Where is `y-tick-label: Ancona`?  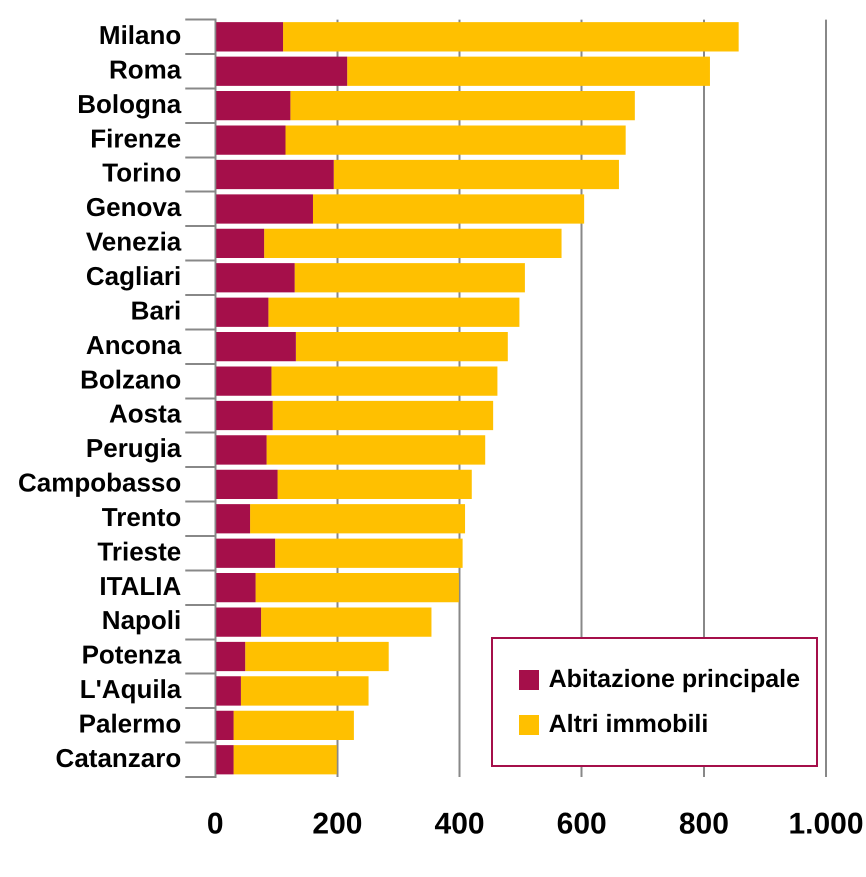
y-tick-label: Ancona is located at coordinates (134, 345).